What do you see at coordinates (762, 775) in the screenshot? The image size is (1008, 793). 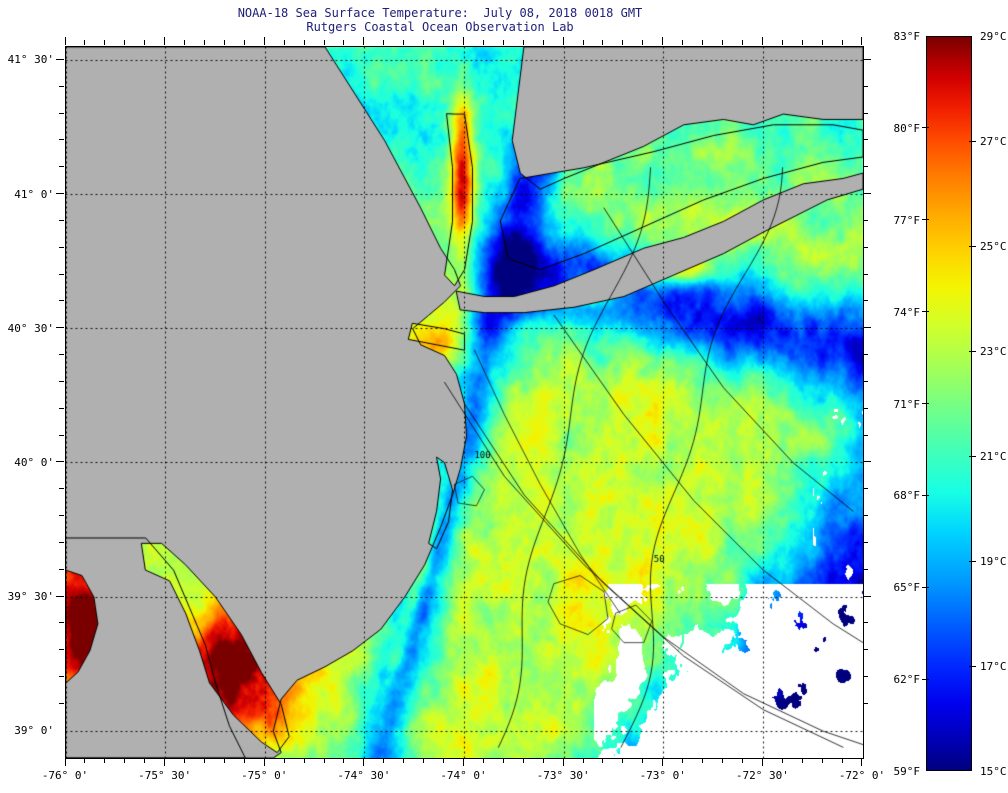 I see `x-axis-label-7: -72° 30'` at bounding box center [762, 775].